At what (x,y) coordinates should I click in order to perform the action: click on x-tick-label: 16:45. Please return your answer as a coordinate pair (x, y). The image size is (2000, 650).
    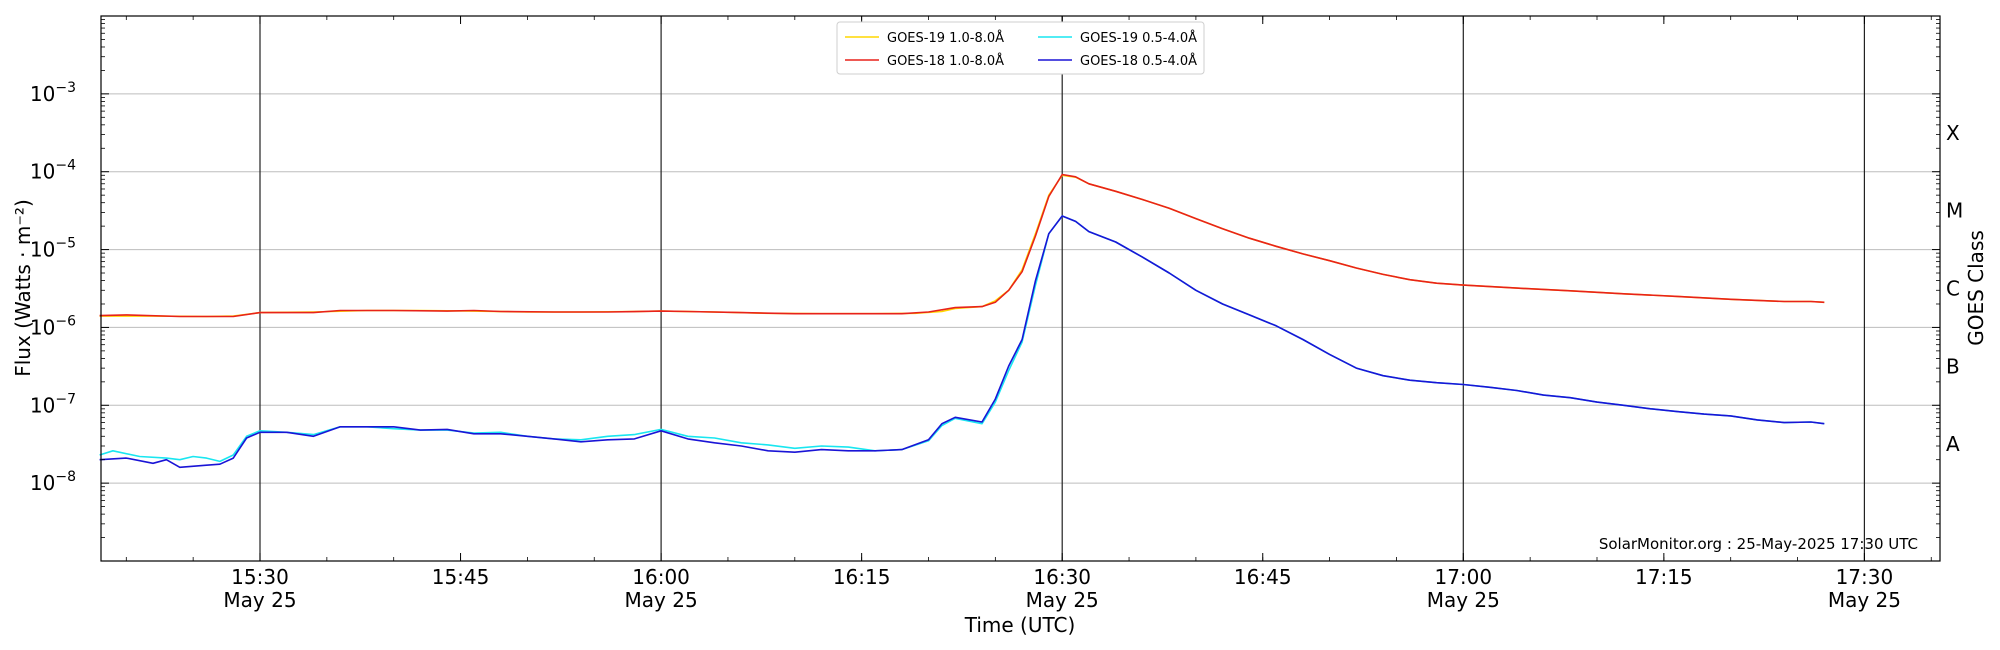
    Looking at the image, I should click on (1263, 577).